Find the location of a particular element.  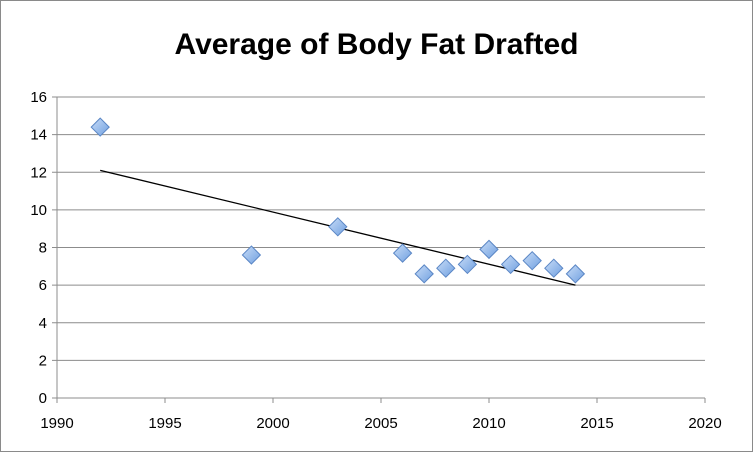

y-tick-label: 16 is located at coordinates (38, 97).